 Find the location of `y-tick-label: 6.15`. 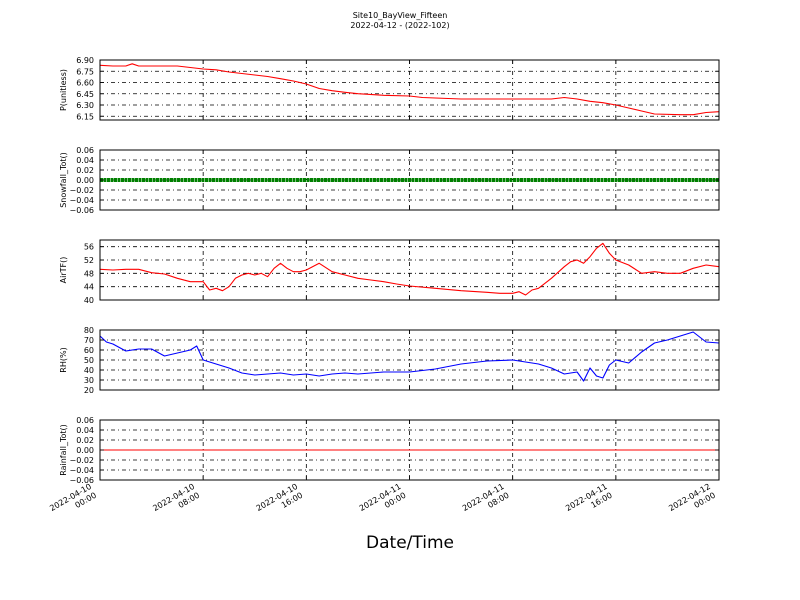

y-tick-label: 6.15 is located at coordinates (85, 116).